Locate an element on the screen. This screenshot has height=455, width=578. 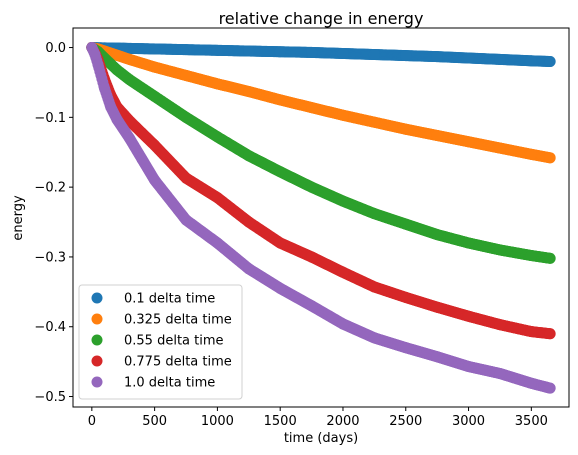
y-axis: 0.0 −0.1 −0.2 −0.3 −0.4 −0.5 is located at coordinates (53, 223).